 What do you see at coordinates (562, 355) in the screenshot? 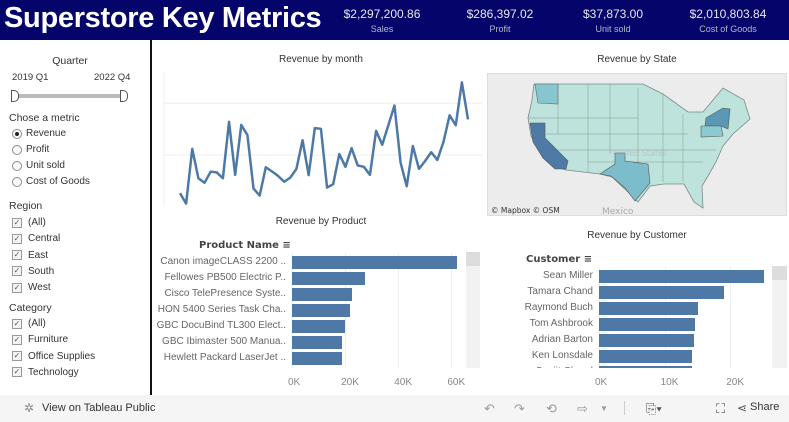
I see `bar-label: Ken Lonsdale` at bounding box center [562, 355].